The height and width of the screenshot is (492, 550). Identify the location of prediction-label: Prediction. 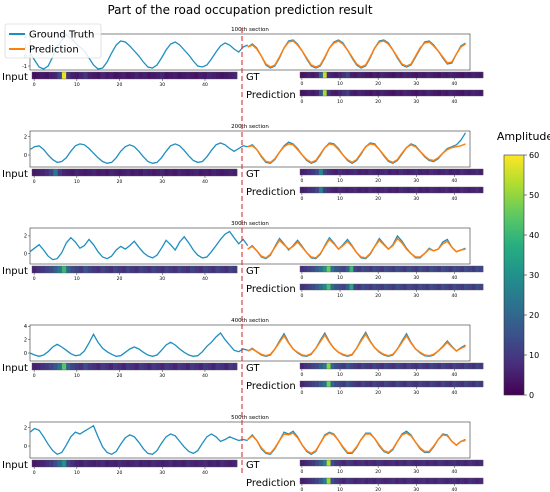
(271, 483).